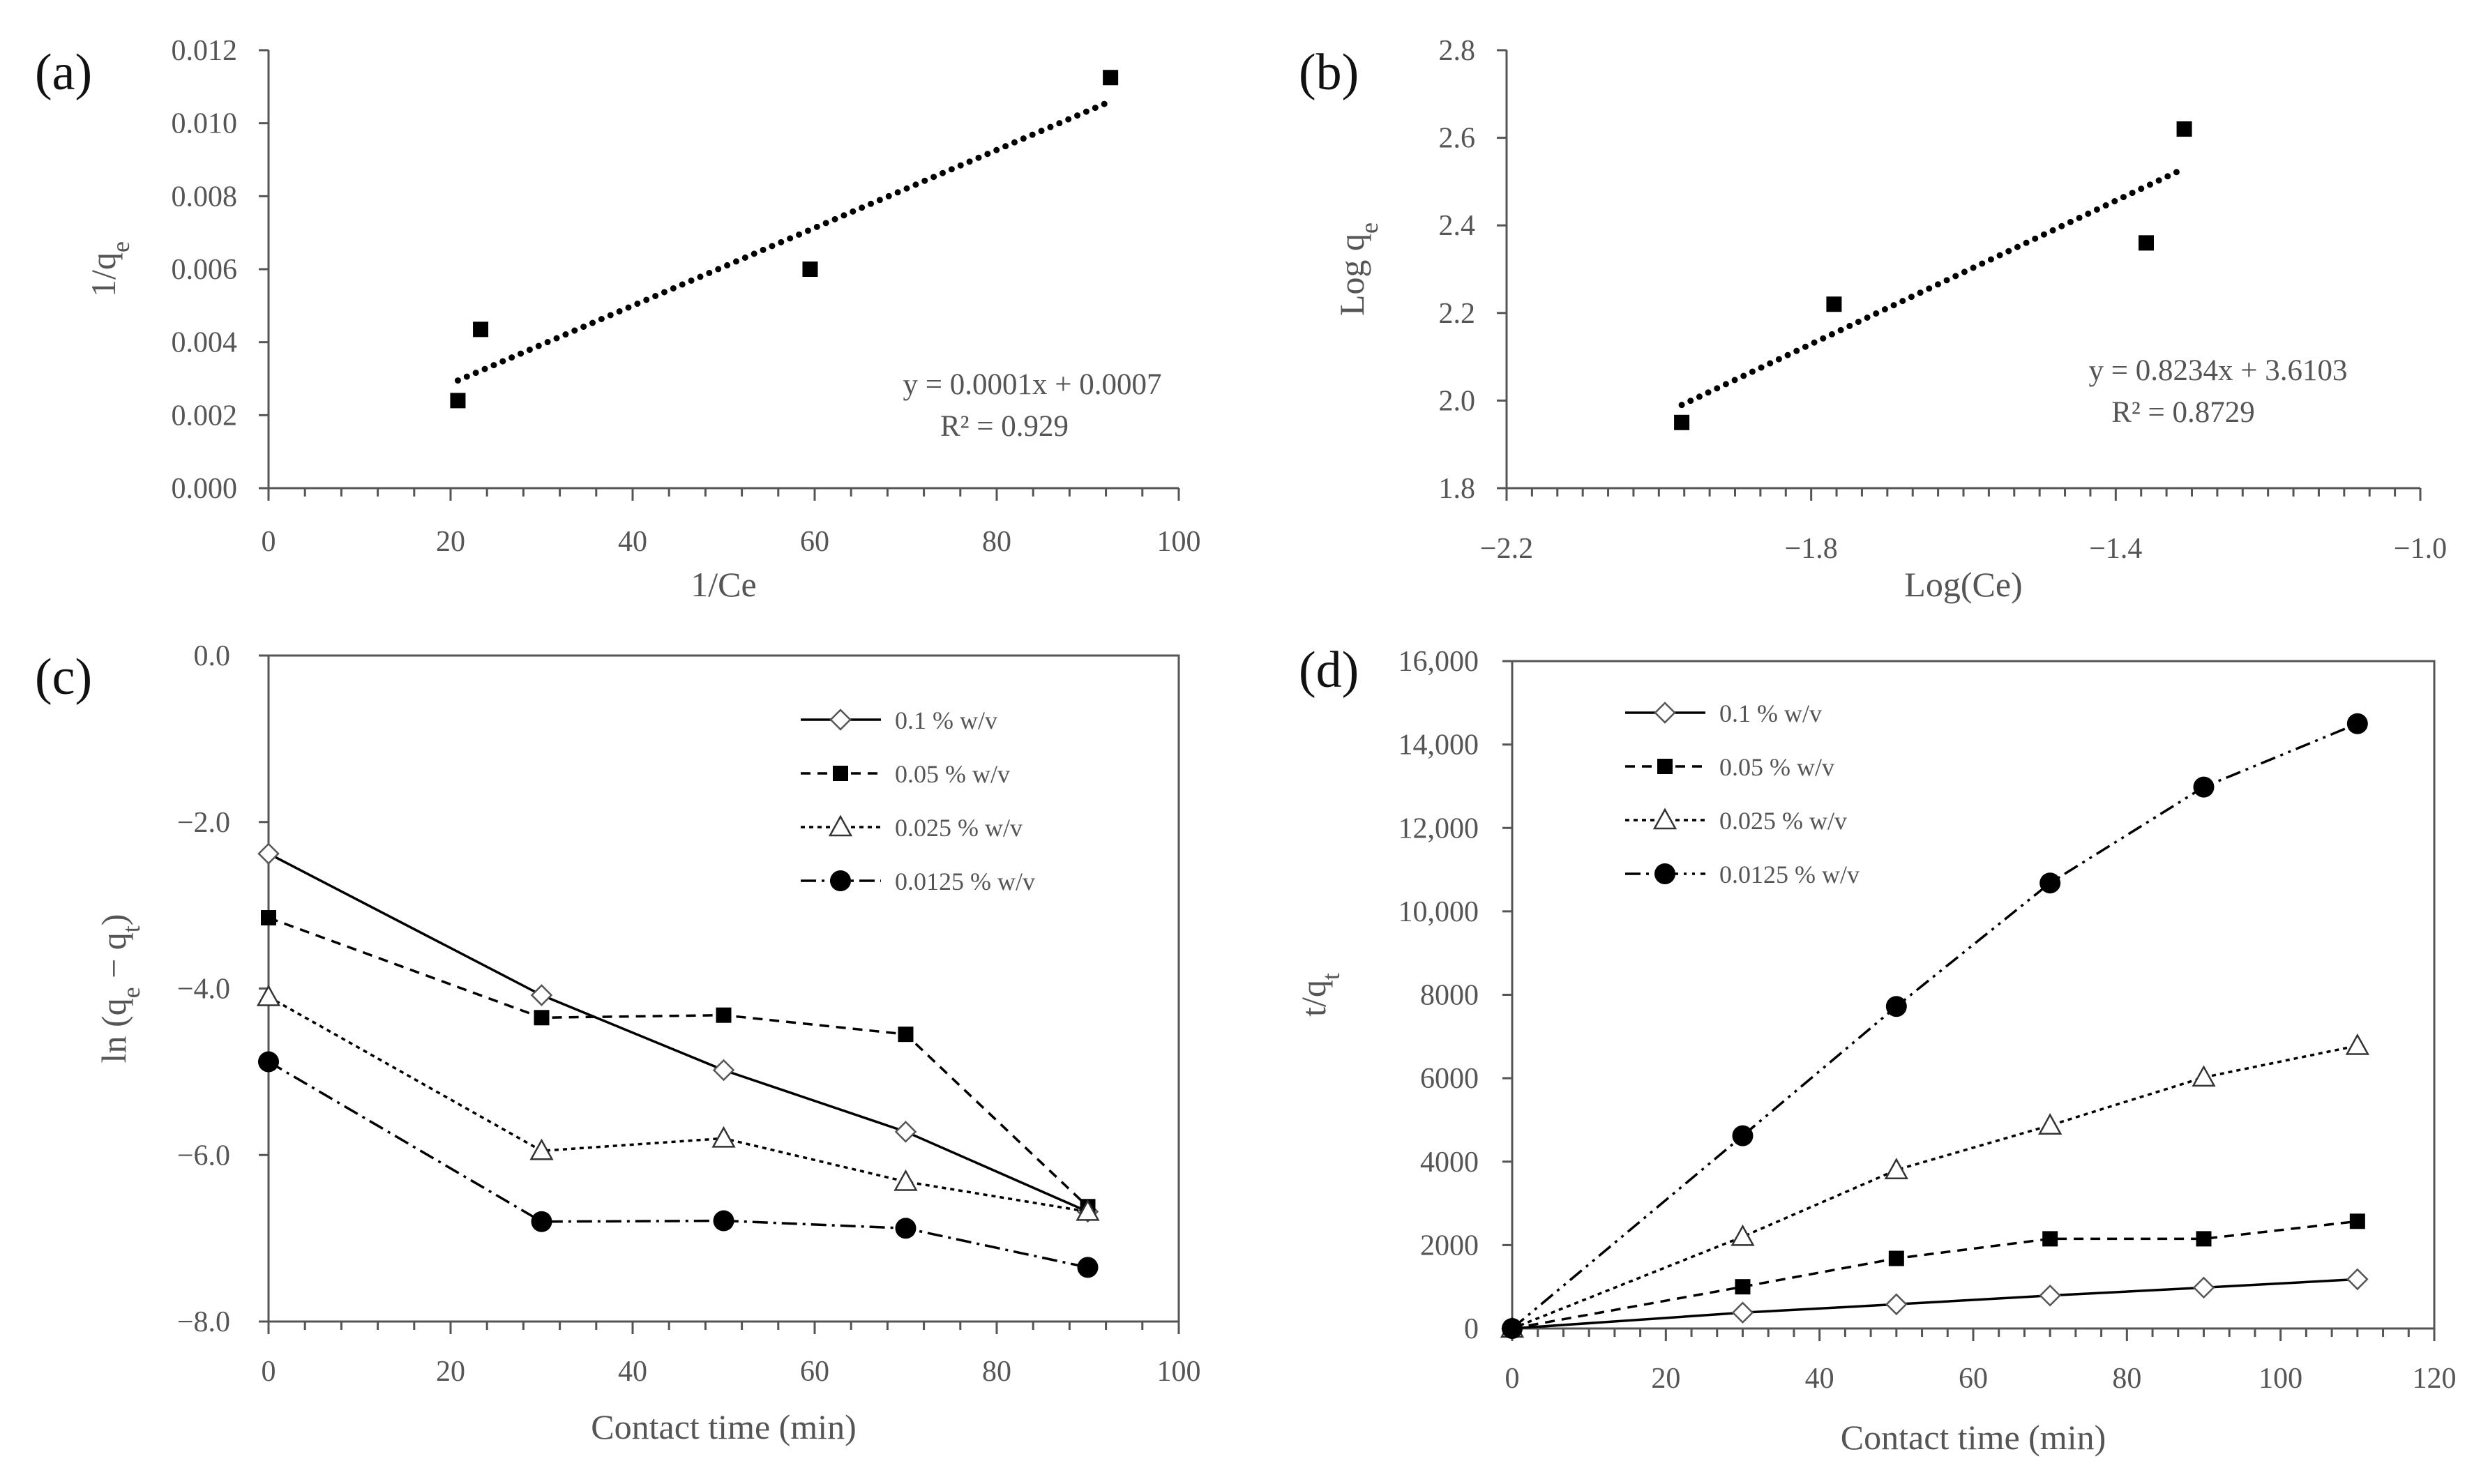  I want to click on y-tick-label: −8.0, so click(203, 1322).